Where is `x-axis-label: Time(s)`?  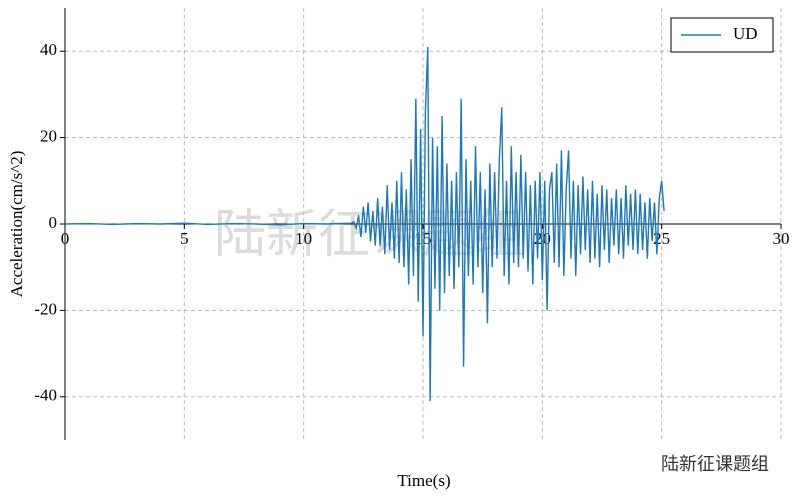 x-axis-label: Time(s) is located at coordinates (423, 480).